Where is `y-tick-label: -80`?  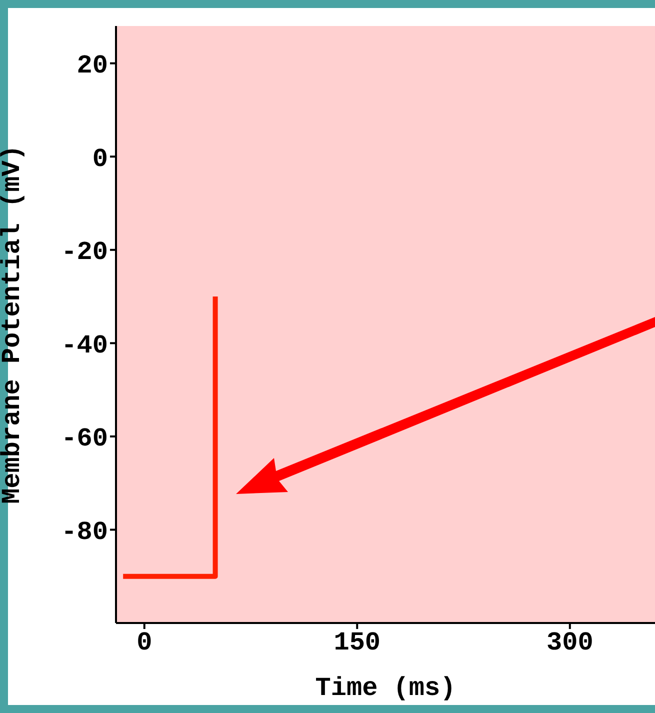
y-tick-label: -80 is located at coordinates (84, 531).